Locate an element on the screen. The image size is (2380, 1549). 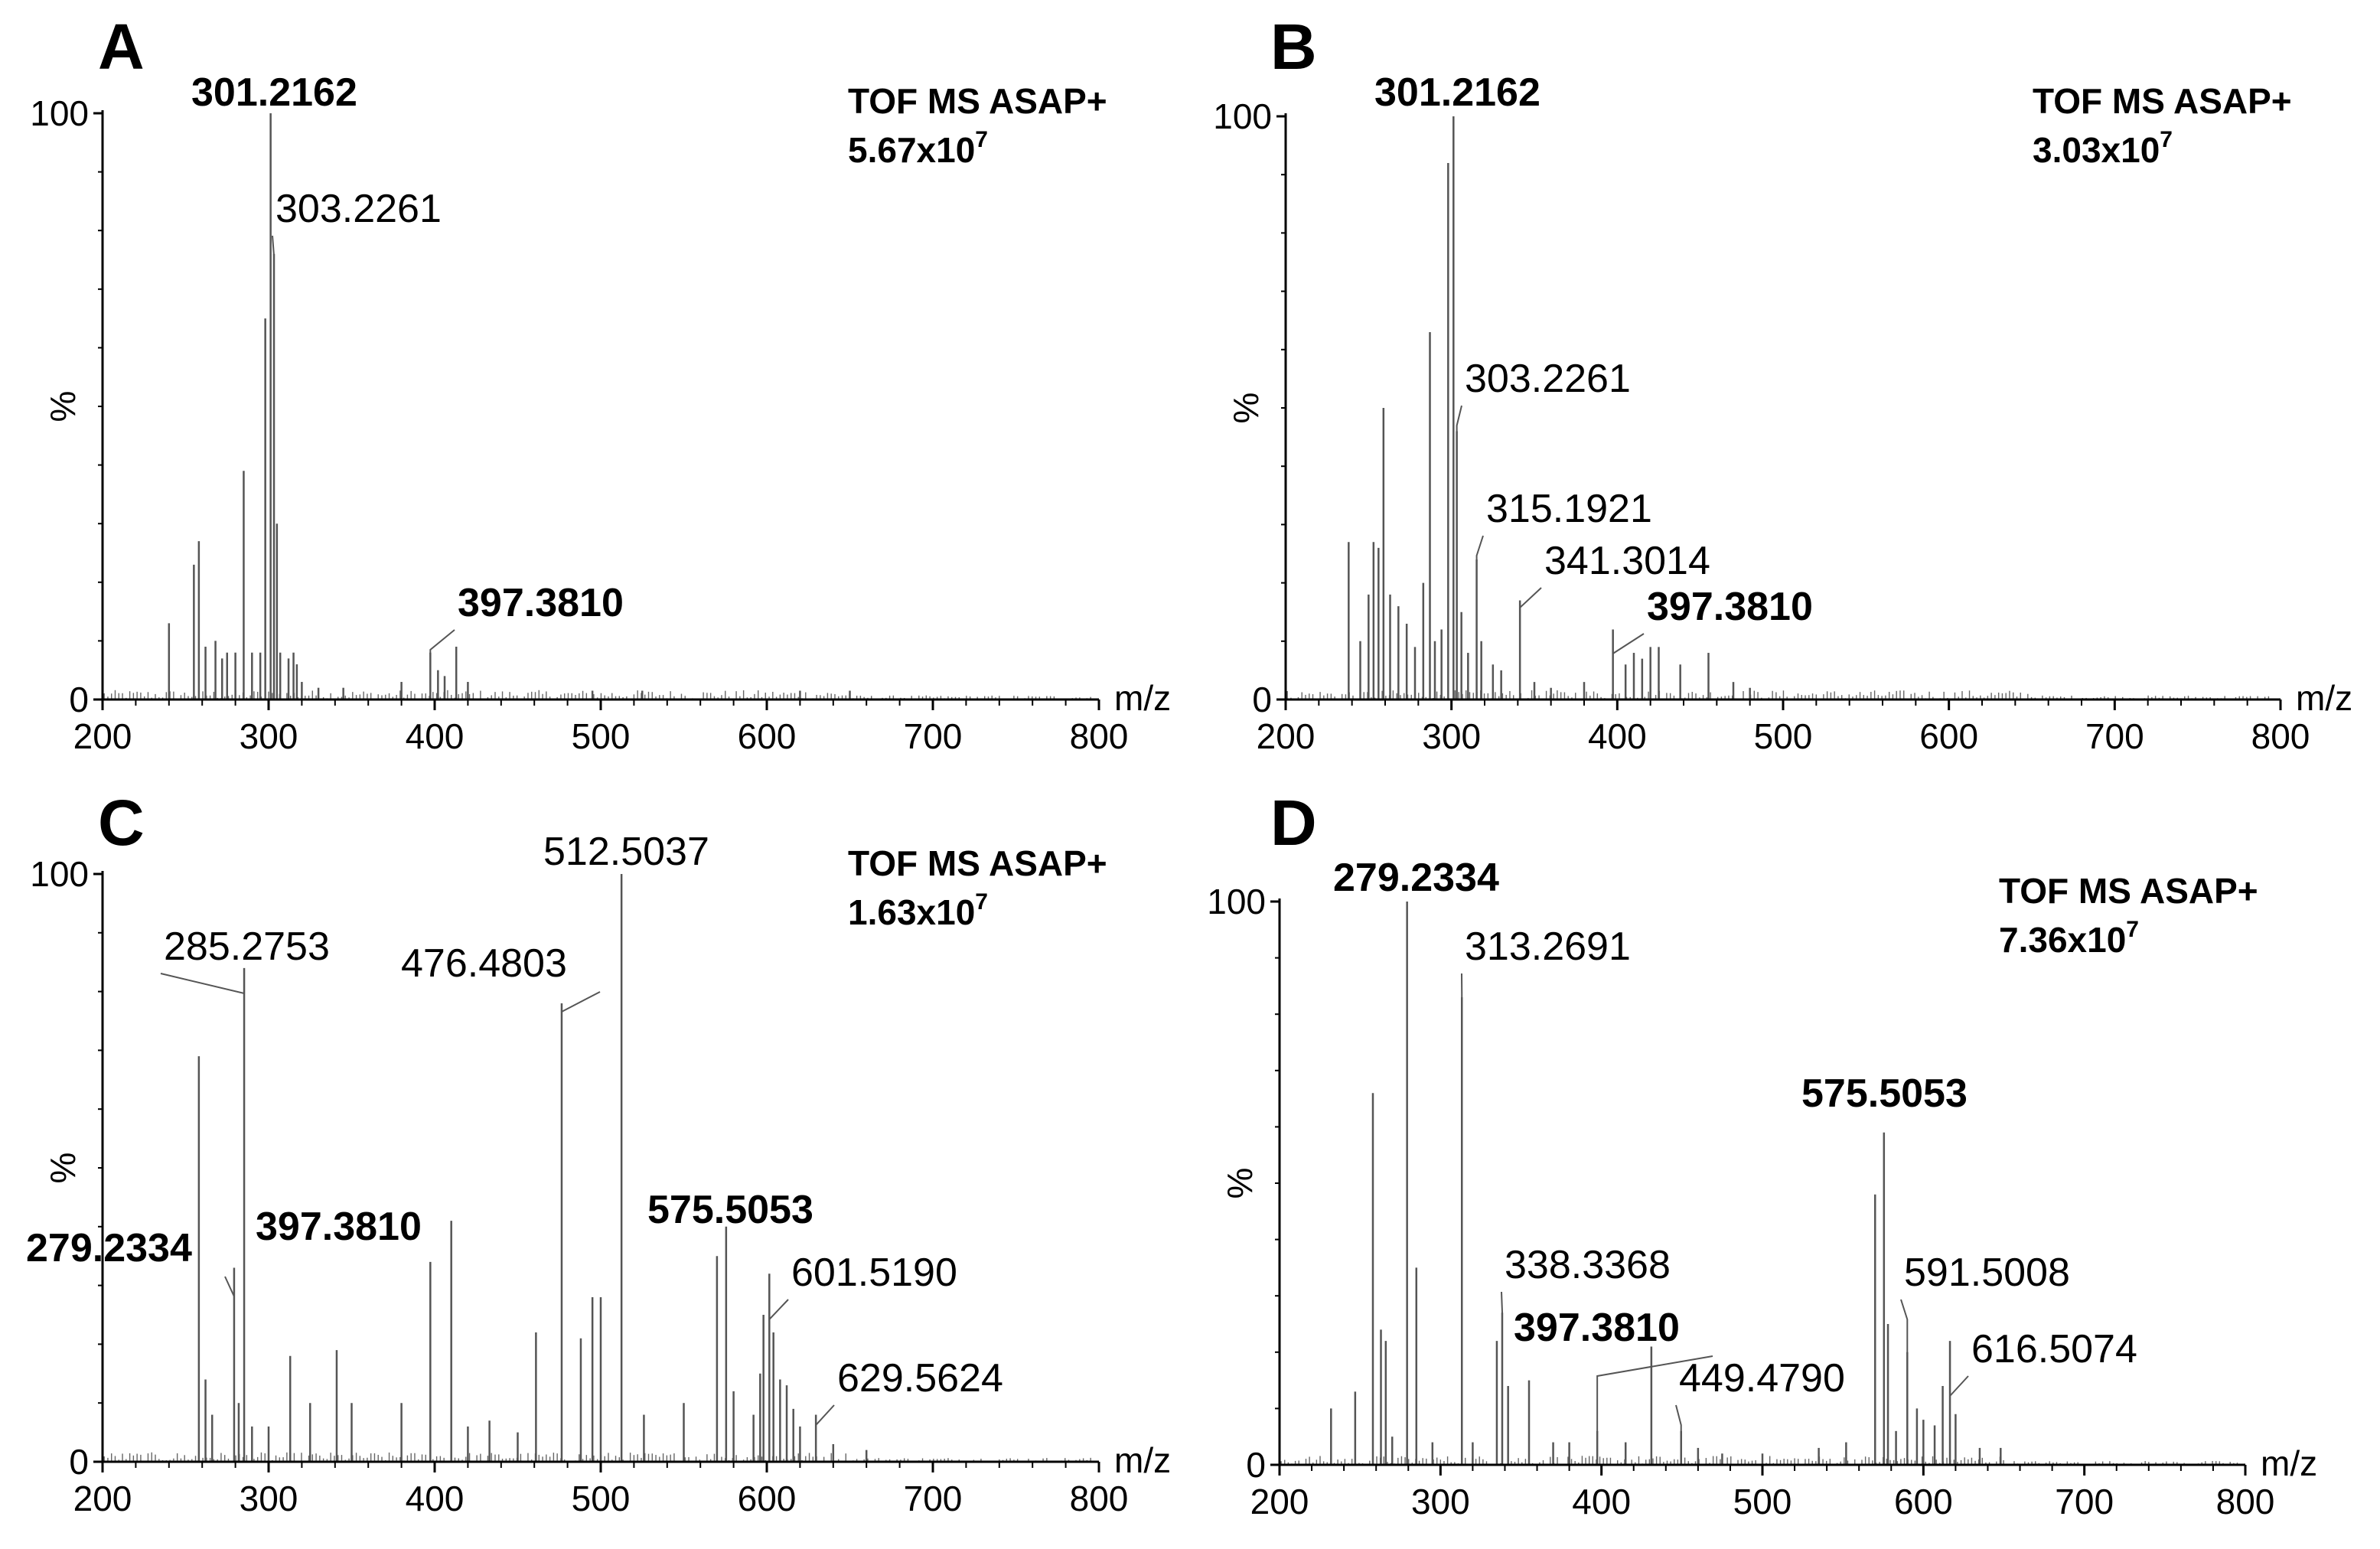
intensity-label: 5.67x10⁷ is located at coordinates (918, 148).